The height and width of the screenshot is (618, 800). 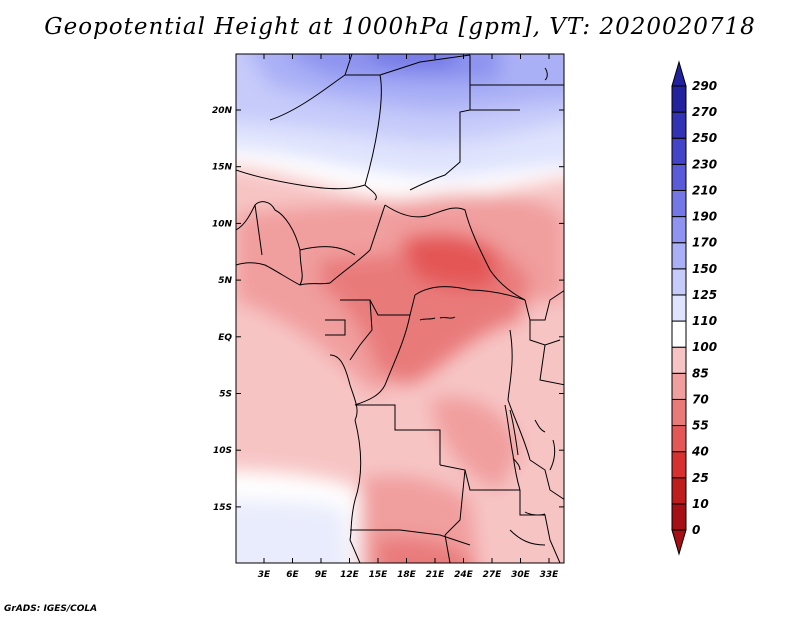 I want to click on colorbar-level-label: 70, so click(x=700, y=399).